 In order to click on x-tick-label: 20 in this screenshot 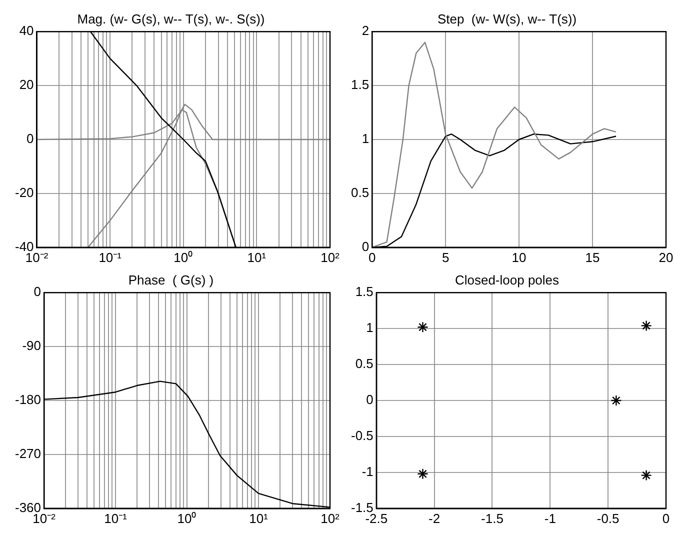, I will do `click(666, 257)`.